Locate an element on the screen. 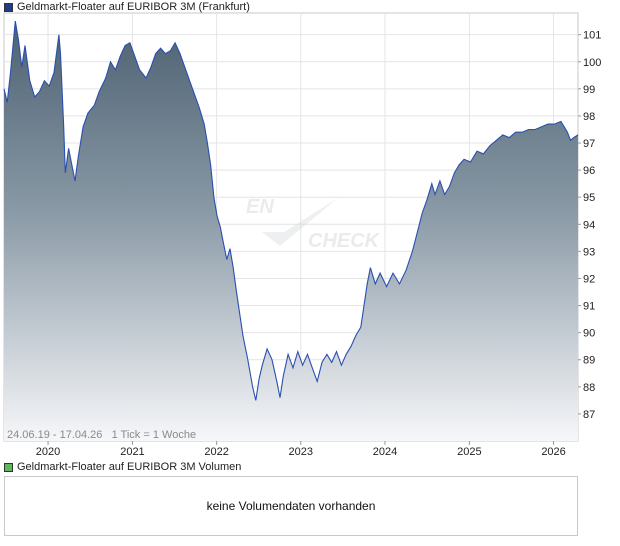  legend-volume-swatch is located at coordinates (8, 467).